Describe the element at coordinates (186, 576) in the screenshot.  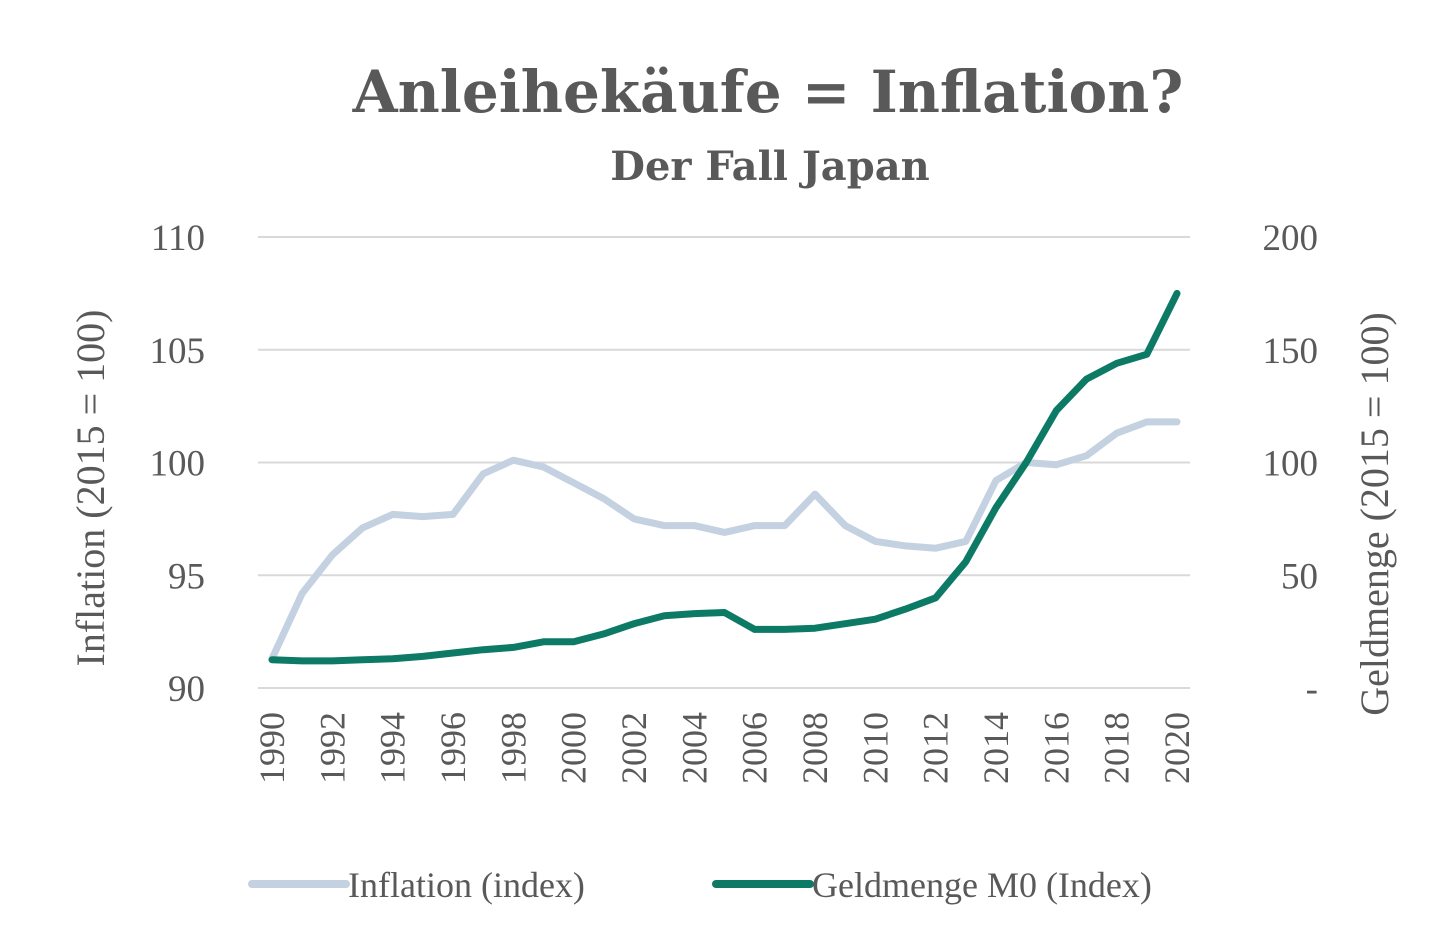
I see `left-tick-label: 95` at that location.